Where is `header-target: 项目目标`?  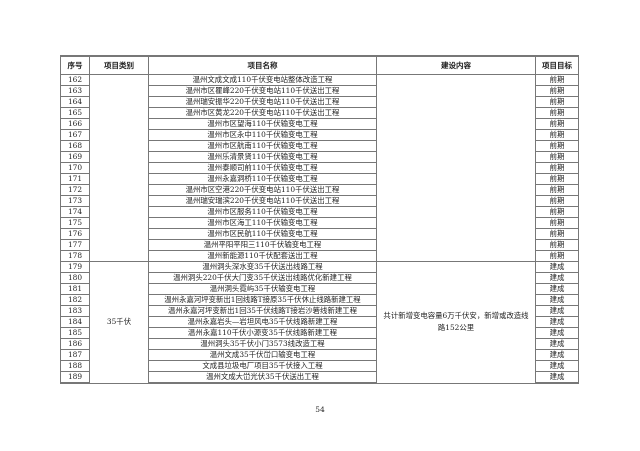
header-target: 项目目标 is located at coordinates (557, 65).